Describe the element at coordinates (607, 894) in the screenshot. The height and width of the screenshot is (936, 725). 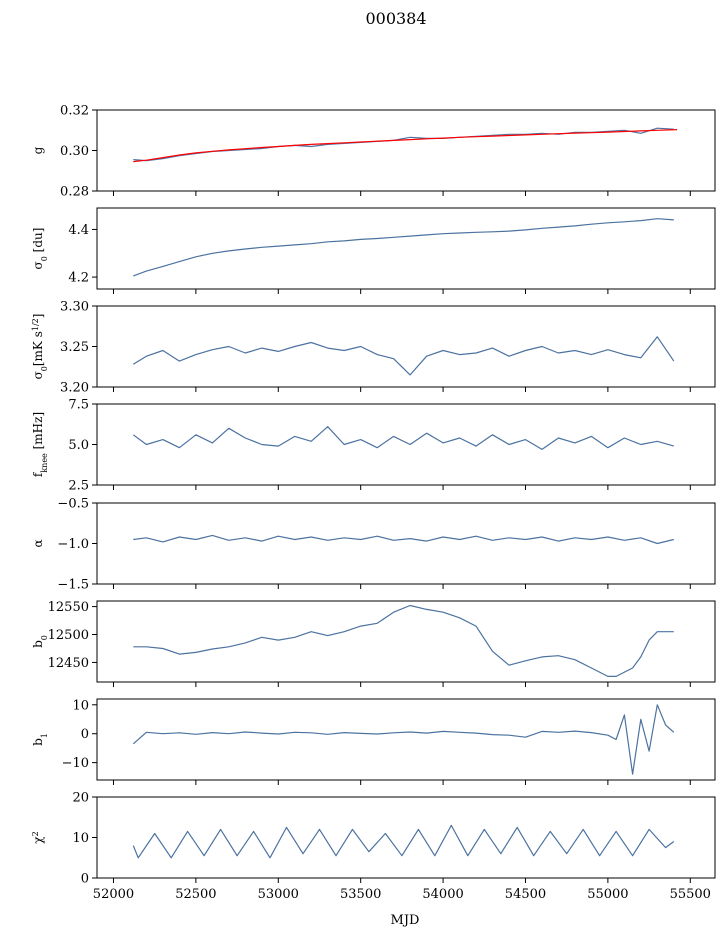
I see `x-tick-label: 55000` at that location.